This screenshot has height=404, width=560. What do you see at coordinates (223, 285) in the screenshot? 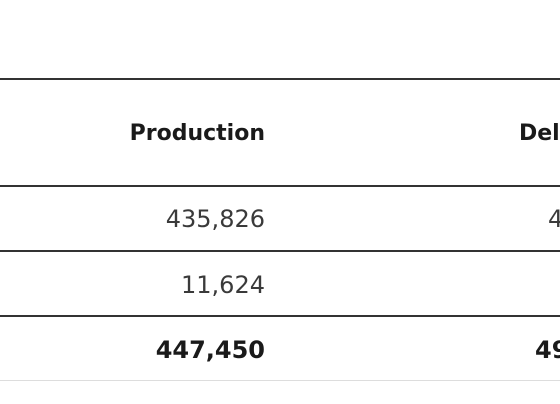
I see `table-cell: 11,624` at bounding box center [223, 285].